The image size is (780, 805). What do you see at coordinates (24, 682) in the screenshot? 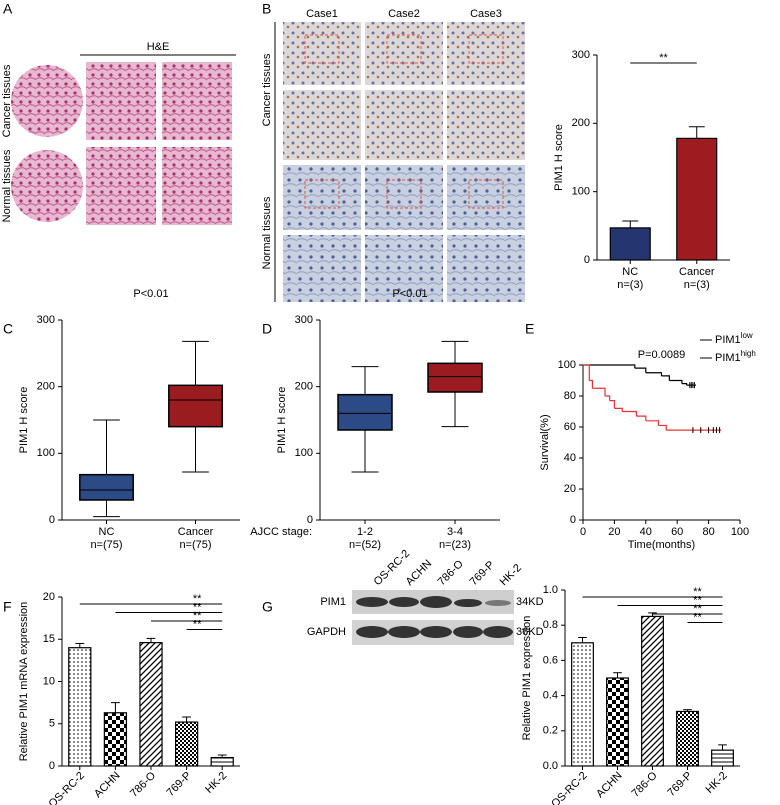
I see `y-axis-label: Relative PIM1 mRNA expression` at bounding box center [24, 682].